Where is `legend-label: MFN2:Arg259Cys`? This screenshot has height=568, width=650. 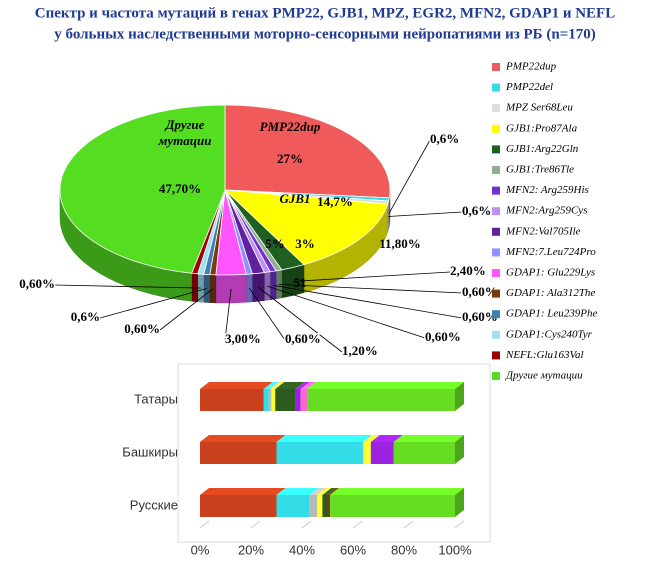 legend-label: MFN2:Arg259Cys is located at coordinates (546, 211).